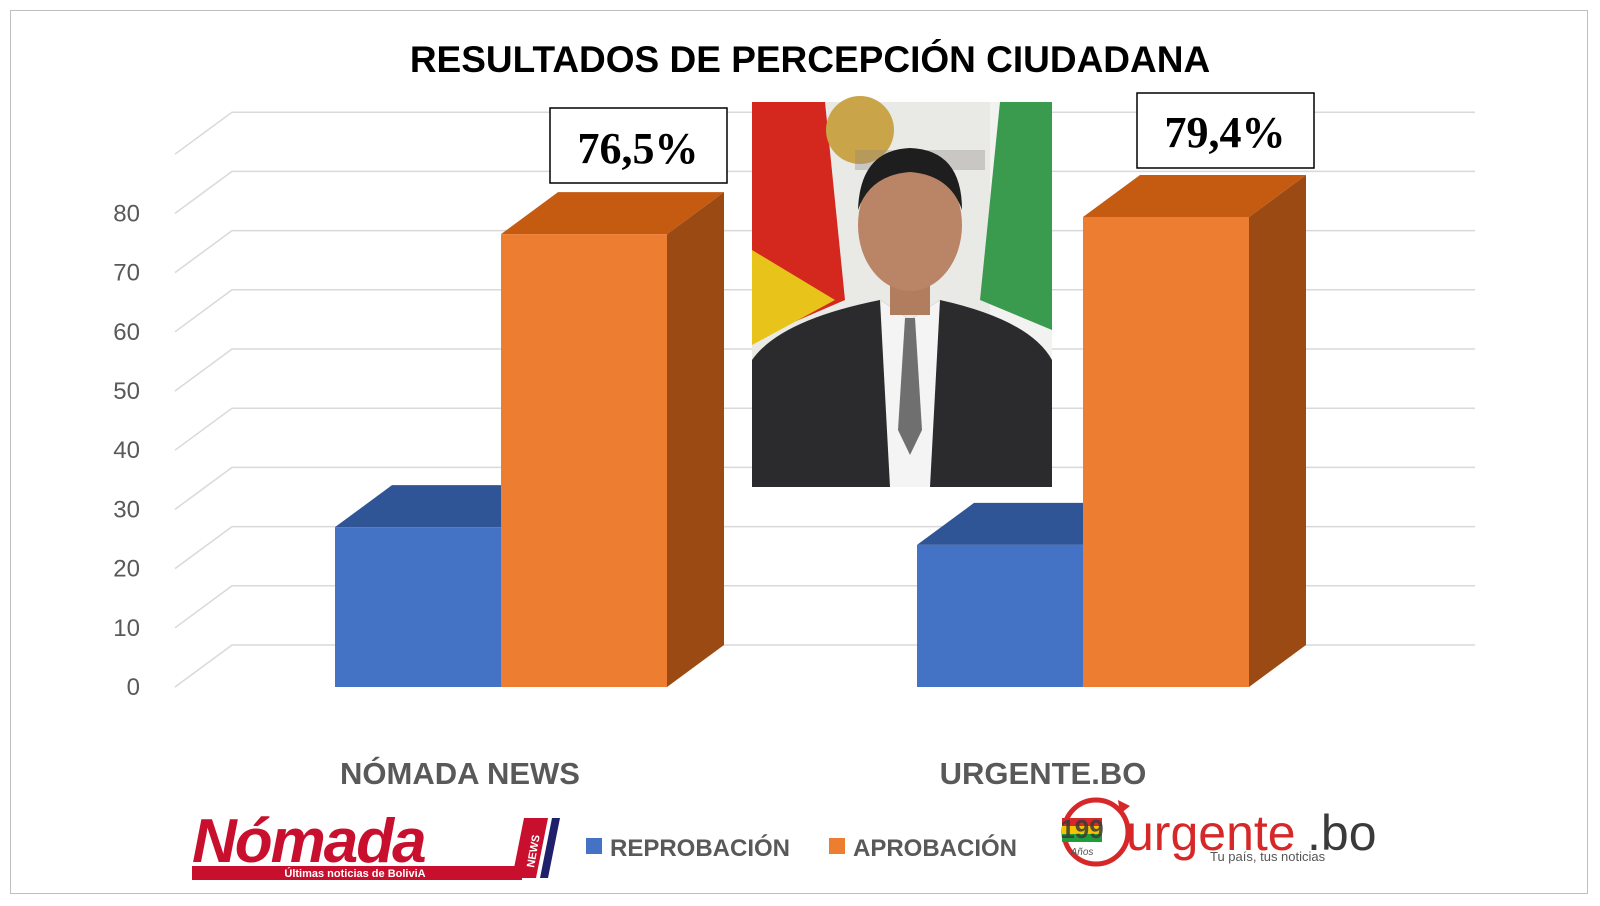 Image resolution: width=1600 pixels, height=906 pixels. I want to click on urgente-logo-badge: 199, so click(1081, 829).